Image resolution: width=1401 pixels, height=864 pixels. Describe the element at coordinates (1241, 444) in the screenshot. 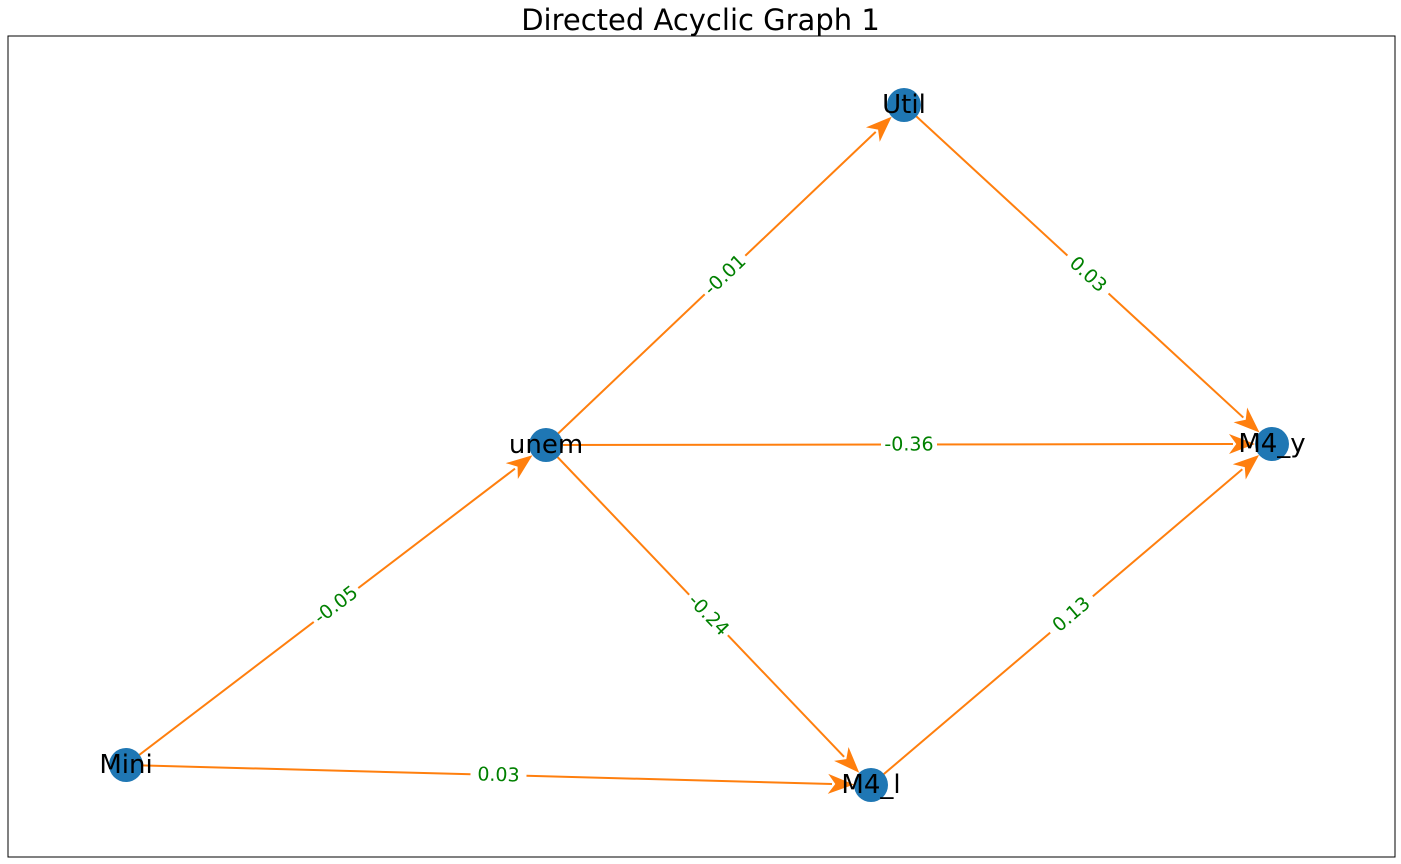

I see `edge-unem-to-m4-y-arrowhead` at that location.